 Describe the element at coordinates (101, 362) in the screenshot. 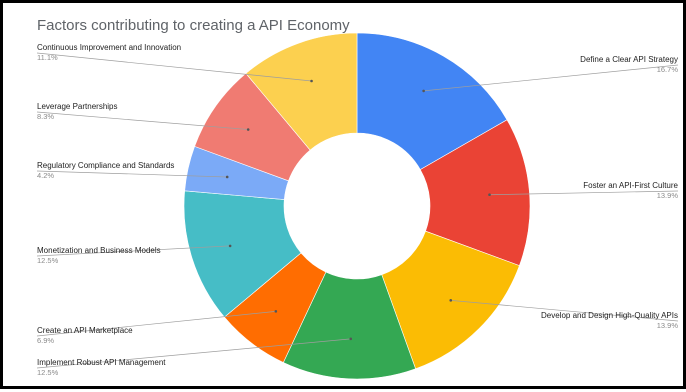

I see `slice-label: Implement Robust API Management` at that location.